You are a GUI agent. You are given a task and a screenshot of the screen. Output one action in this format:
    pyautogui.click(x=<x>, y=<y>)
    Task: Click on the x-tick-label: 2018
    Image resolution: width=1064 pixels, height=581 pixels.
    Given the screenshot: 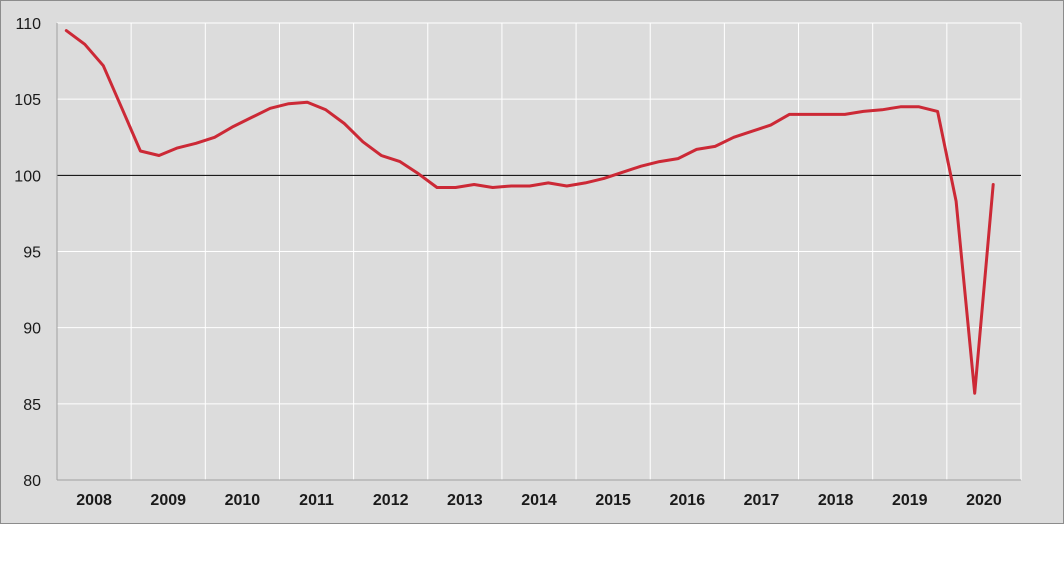 What is the action you would take?
    pyautogui.click(x=836, y=500)
    